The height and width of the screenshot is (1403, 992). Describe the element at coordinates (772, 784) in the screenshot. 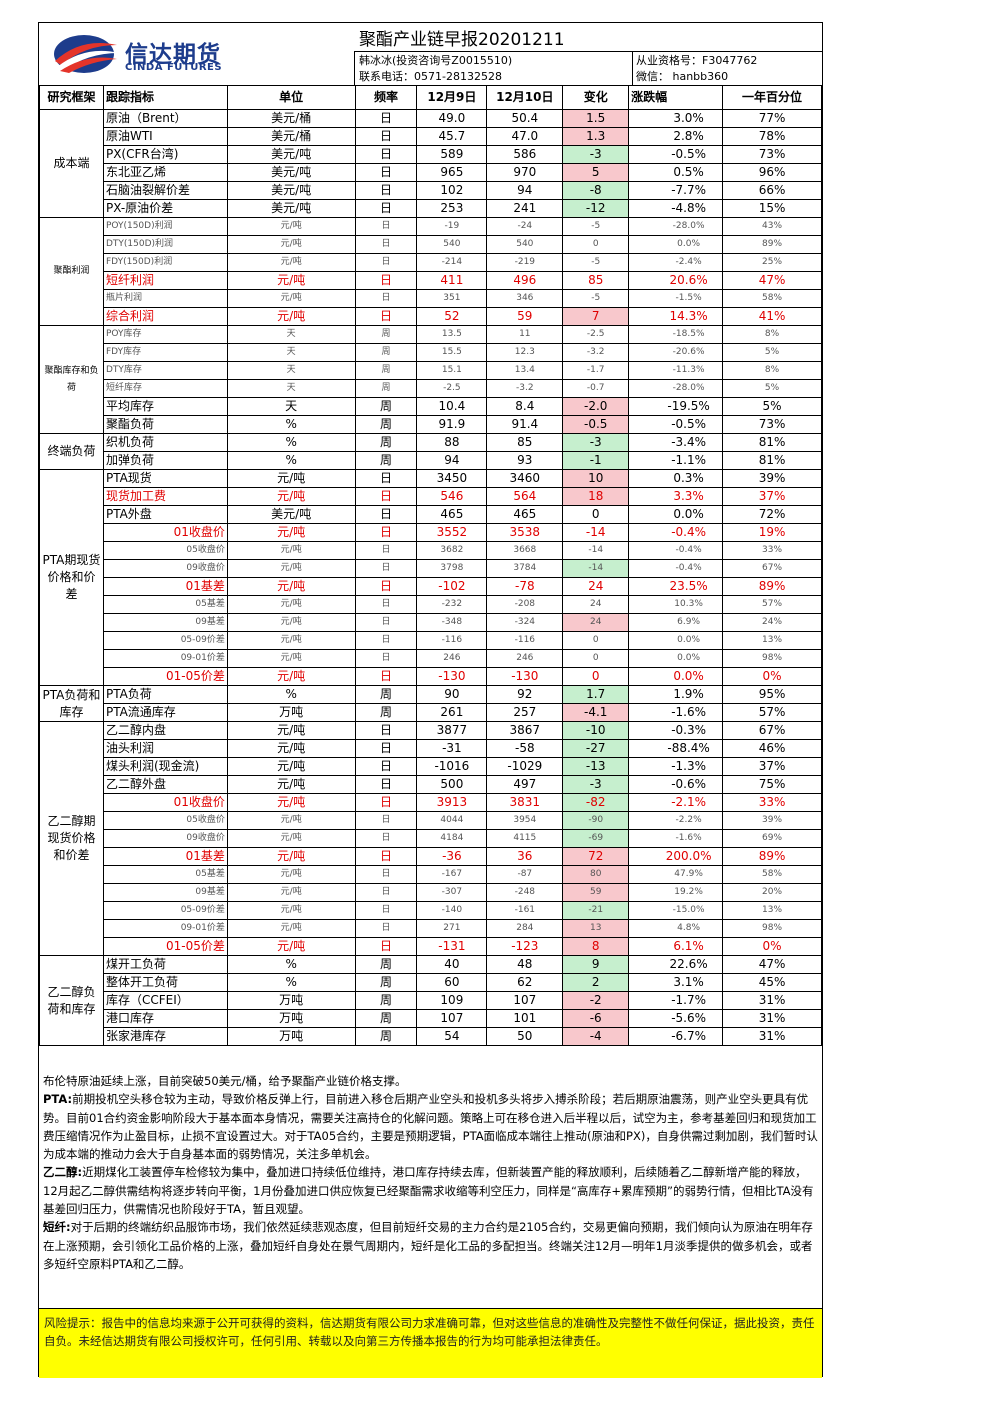

I see `percentile-cell: 75%` at that location.